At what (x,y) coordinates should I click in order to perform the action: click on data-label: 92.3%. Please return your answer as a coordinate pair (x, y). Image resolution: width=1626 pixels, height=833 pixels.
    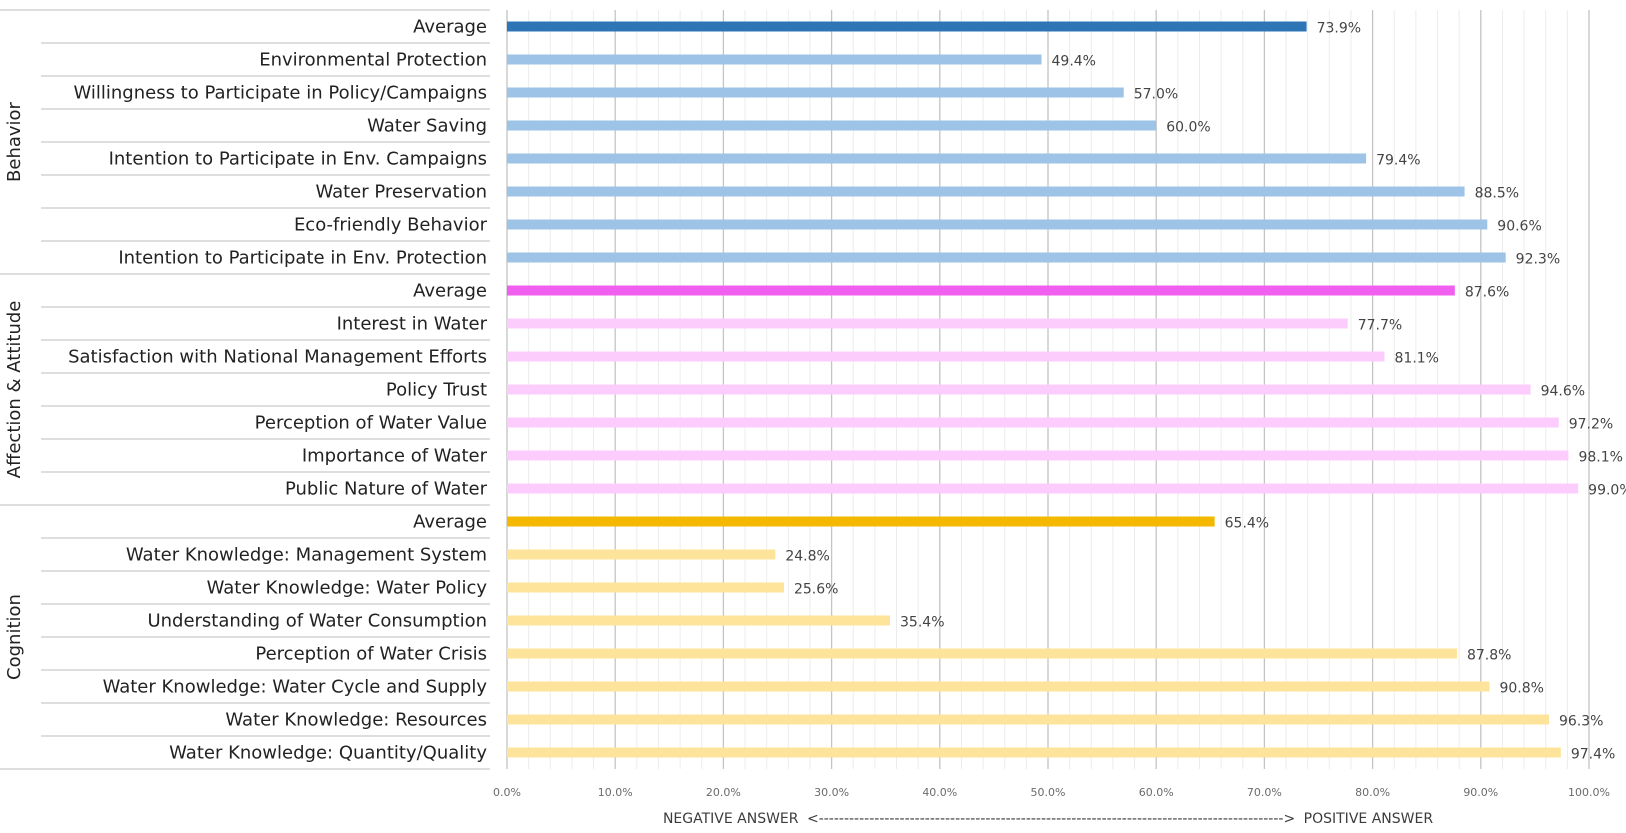
    Looking at the image, I should click on (1538, 260).